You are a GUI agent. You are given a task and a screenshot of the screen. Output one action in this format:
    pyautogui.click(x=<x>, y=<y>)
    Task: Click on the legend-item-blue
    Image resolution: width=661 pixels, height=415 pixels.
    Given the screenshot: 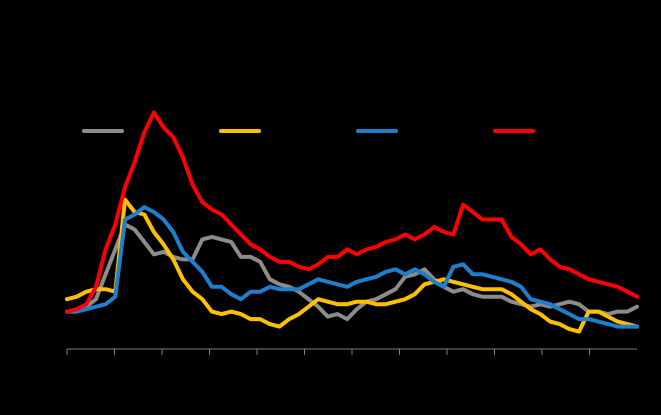 What is the action you would take?
    pyautogui.click(x=380, y=131)
    